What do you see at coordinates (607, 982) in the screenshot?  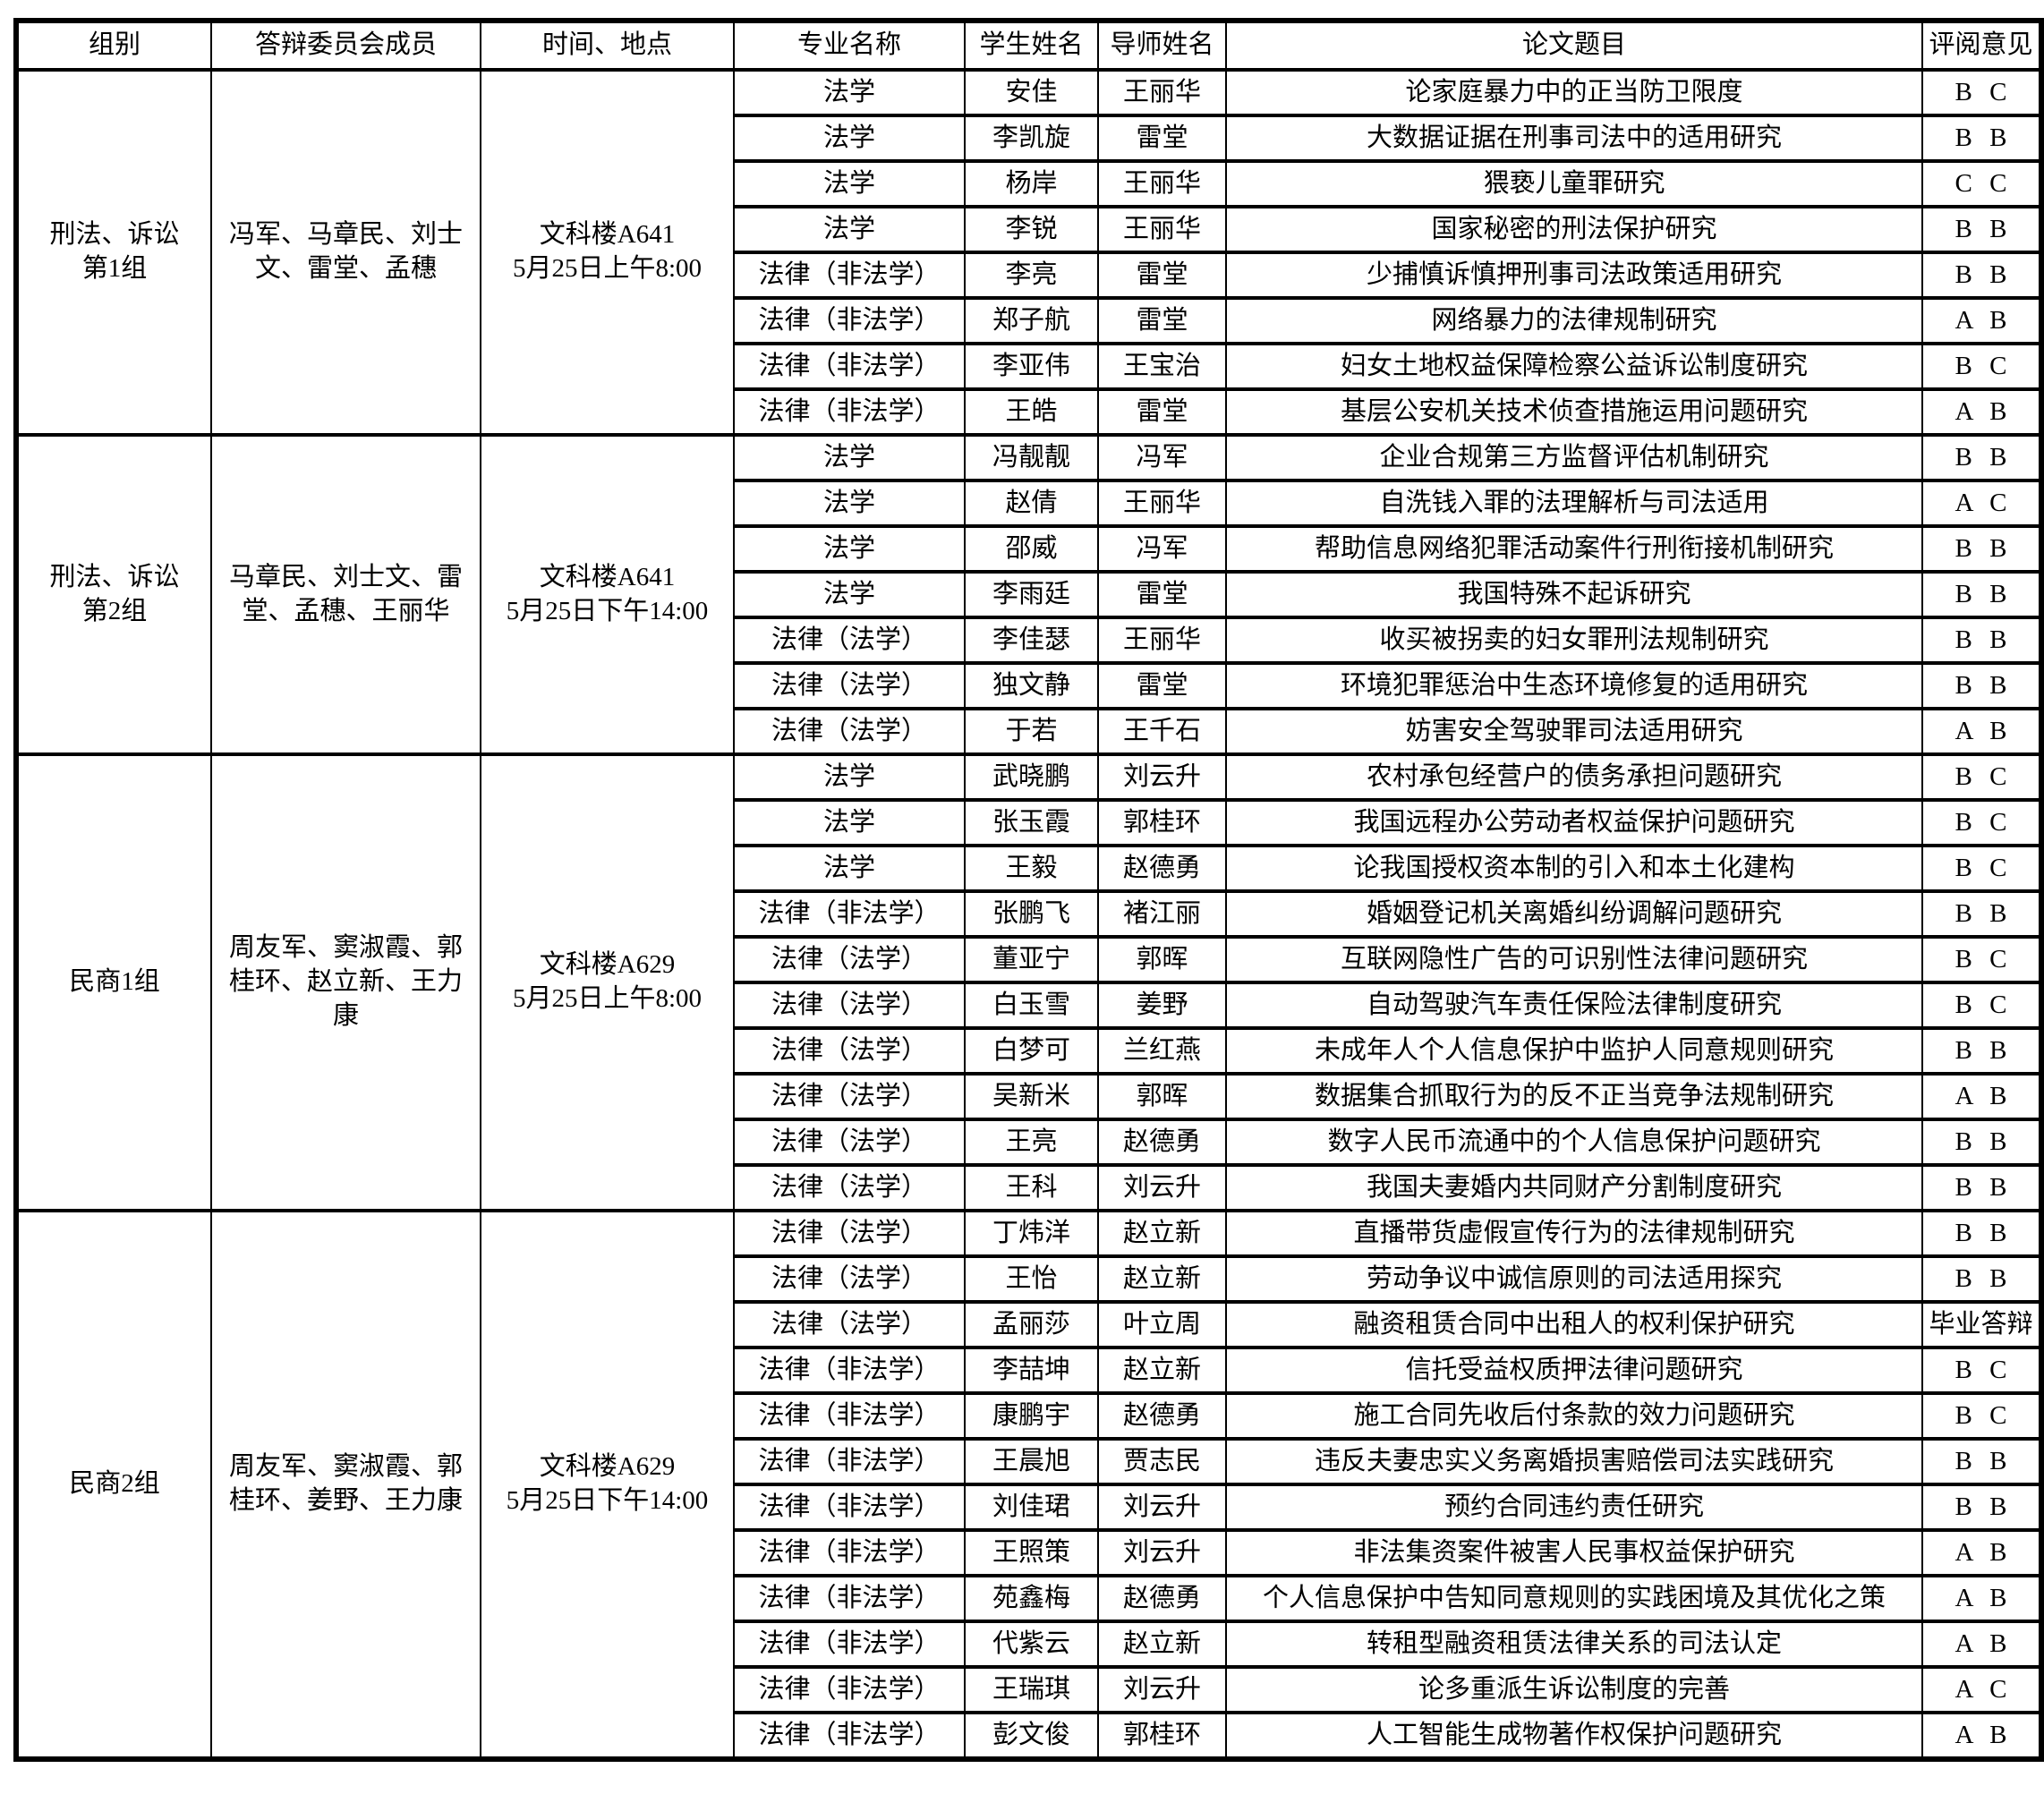 I see `time-place-cell: 文科楼A629 5月25日上午8:00` at bounding box center [607, 982].